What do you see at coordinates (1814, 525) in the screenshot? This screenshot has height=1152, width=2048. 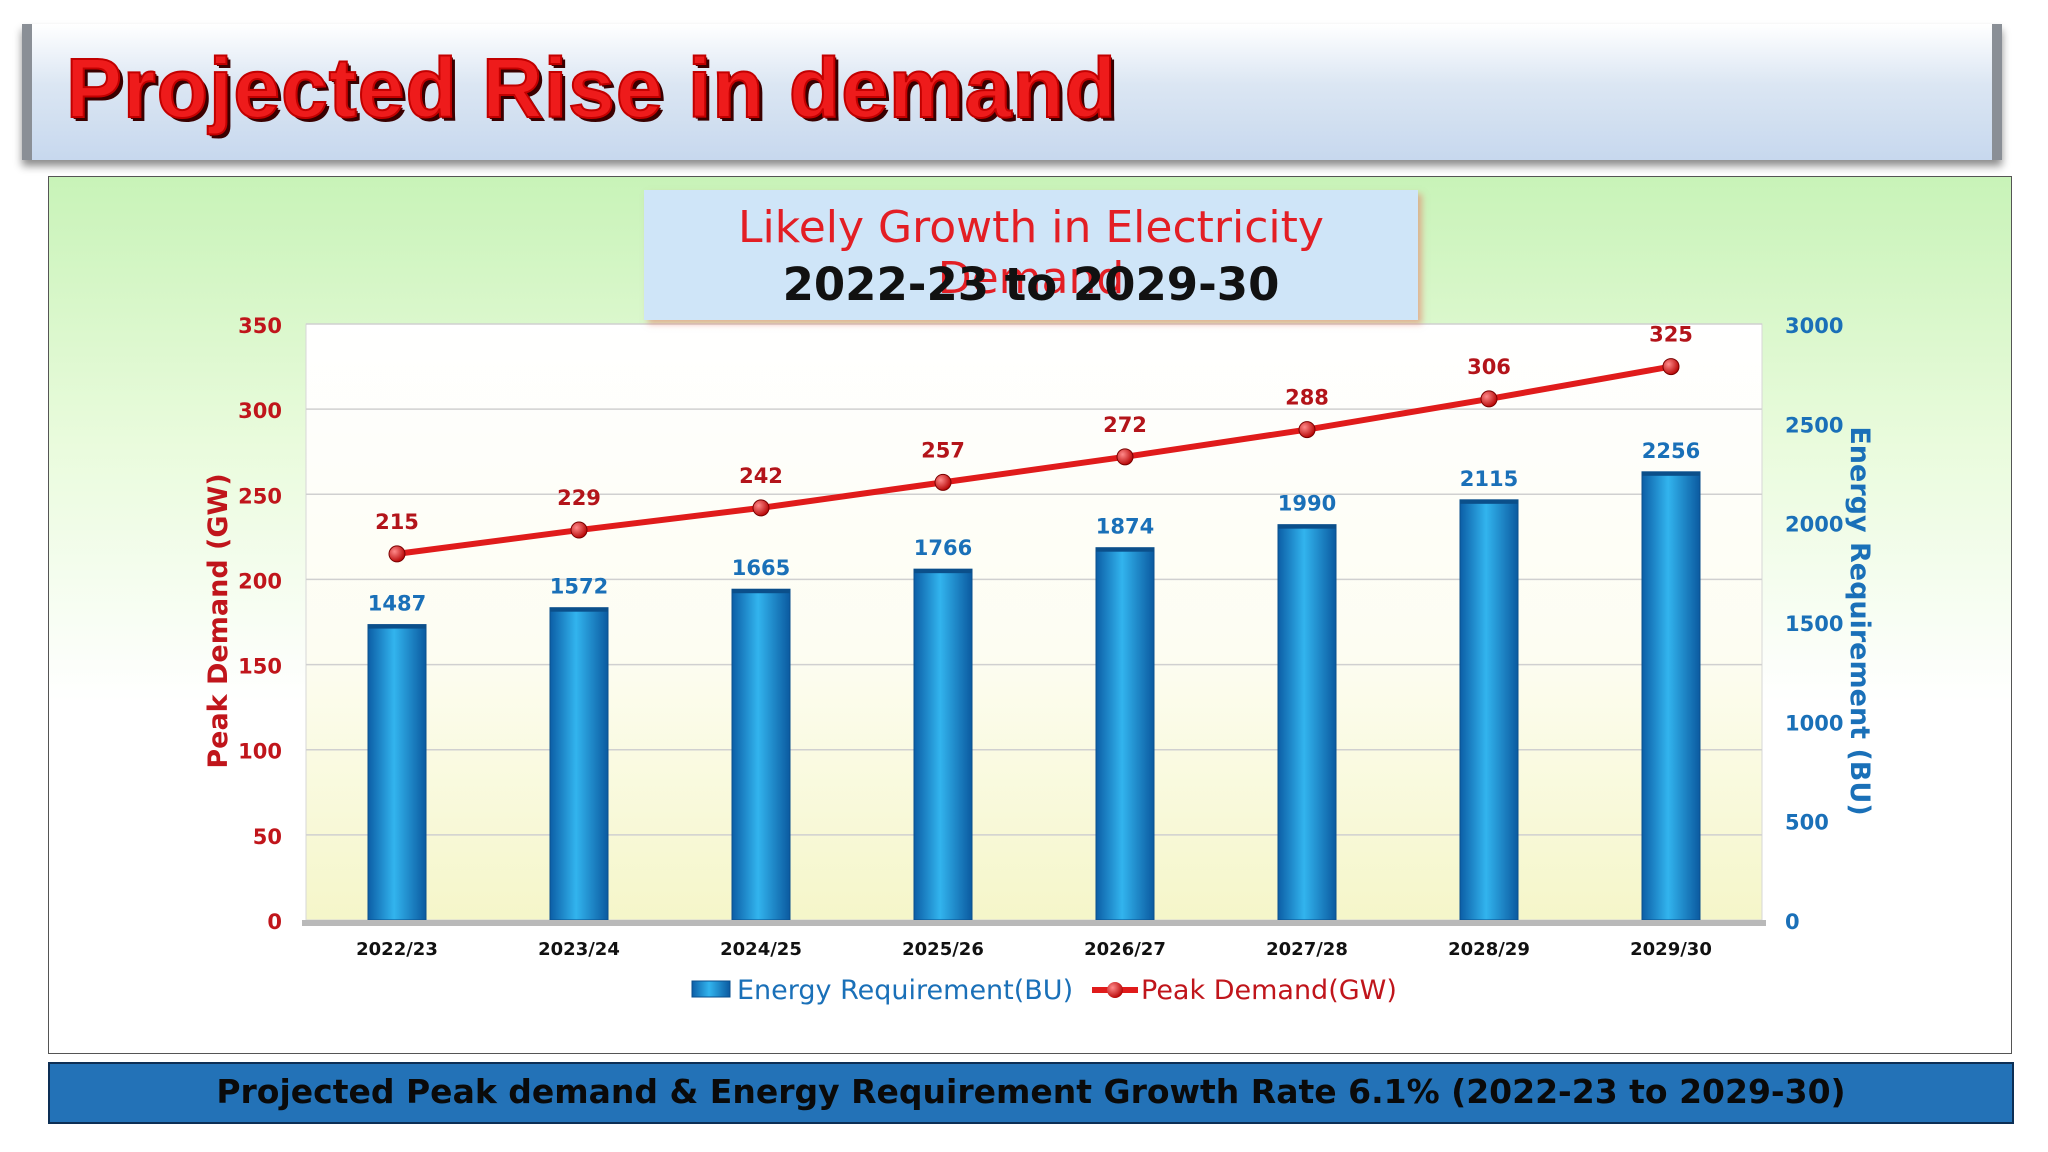 I see `right-tick-label: 2000` at bounding box center [1814, 525].